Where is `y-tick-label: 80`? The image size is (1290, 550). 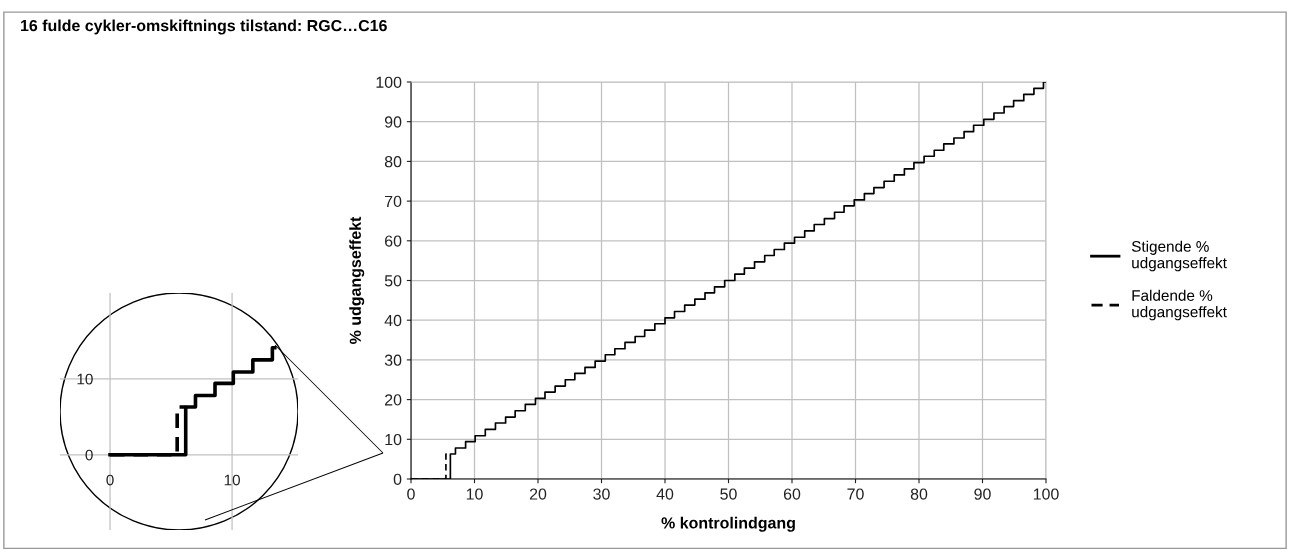
y-tick-label: 80 is located at coordinates (393, 162).